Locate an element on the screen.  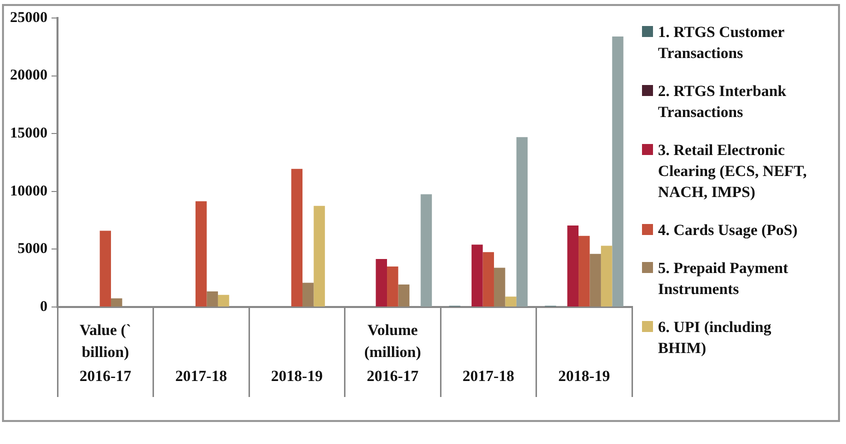
text: Volume (million) is located at coordinates (393, 341).